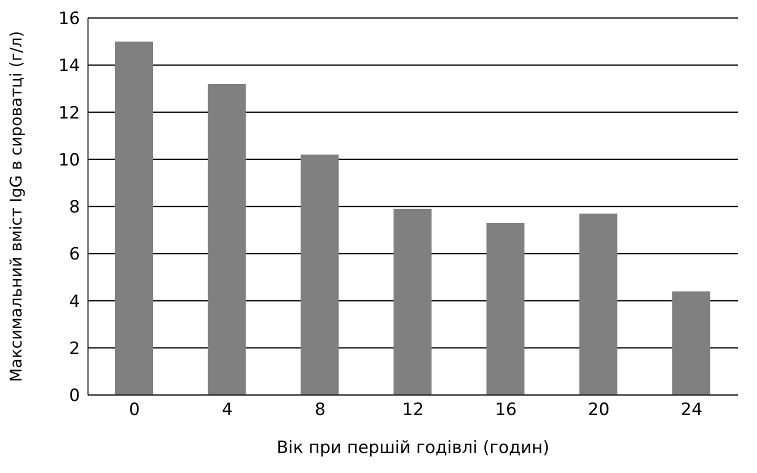 The width and height of the screenshot is (757, 473). What do you see at coordinates (506, 410) in the screenshot?
I see `x-tick-label: 16` at bounding box center [506, 410].